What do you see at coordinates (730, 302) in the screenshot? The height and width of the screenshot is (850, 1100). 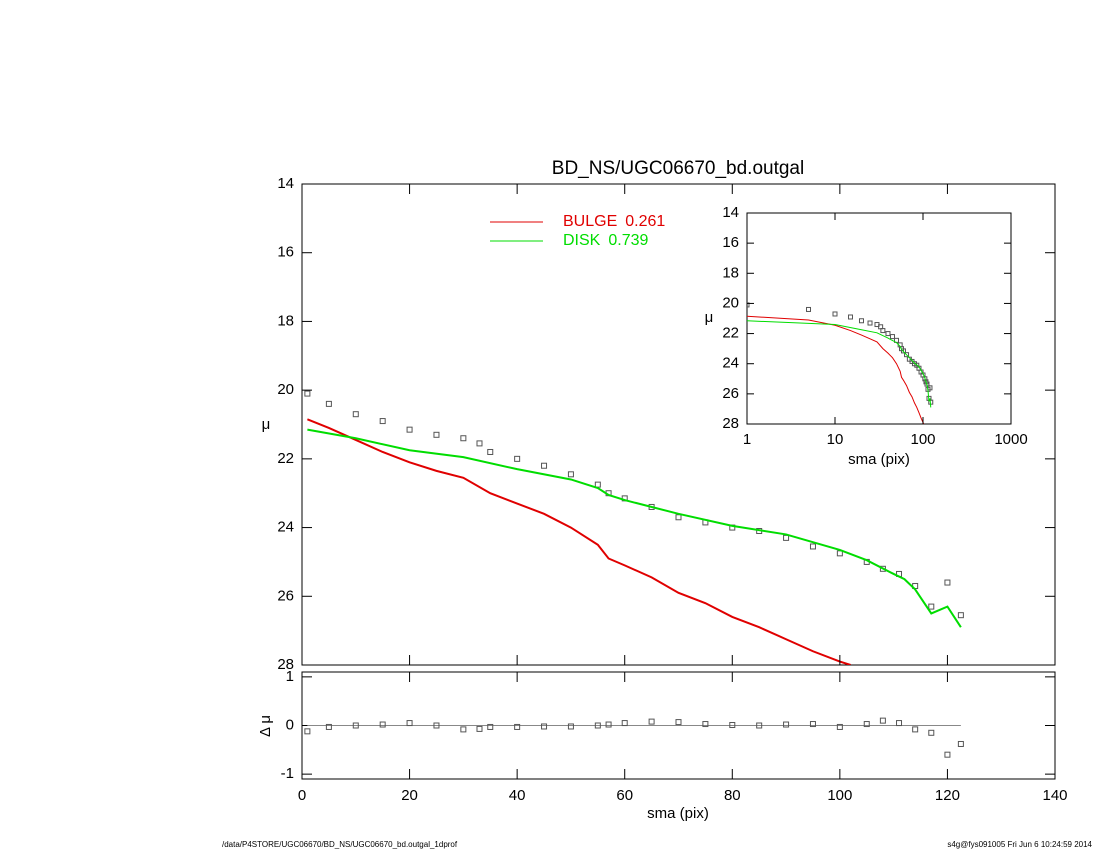 I see `y-tick-label: 20` at bounding box center [730, 302].